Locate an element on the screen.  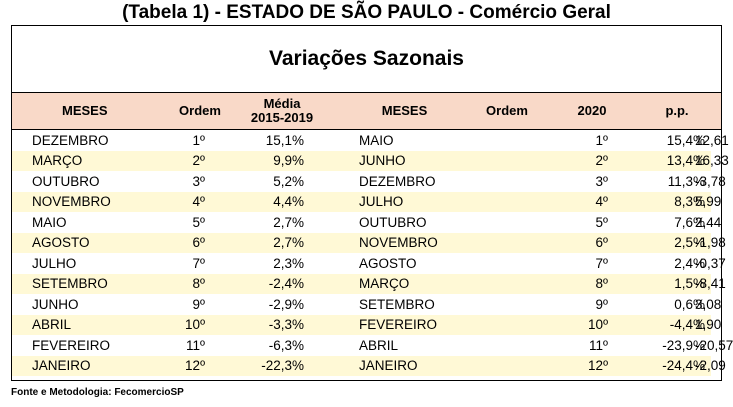
month-right-cell: DEZEMBRO is located at coordinates (397, 181).